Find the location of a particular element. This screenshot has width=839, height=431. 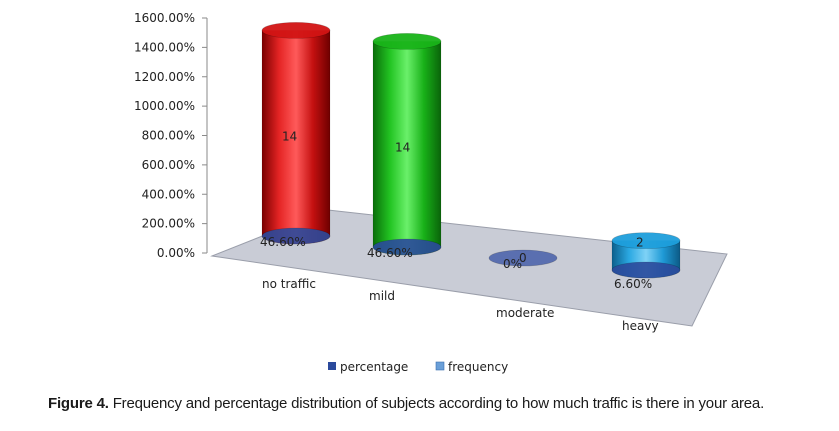

bar-top-no-traffic is located at coordinates (296, 30).